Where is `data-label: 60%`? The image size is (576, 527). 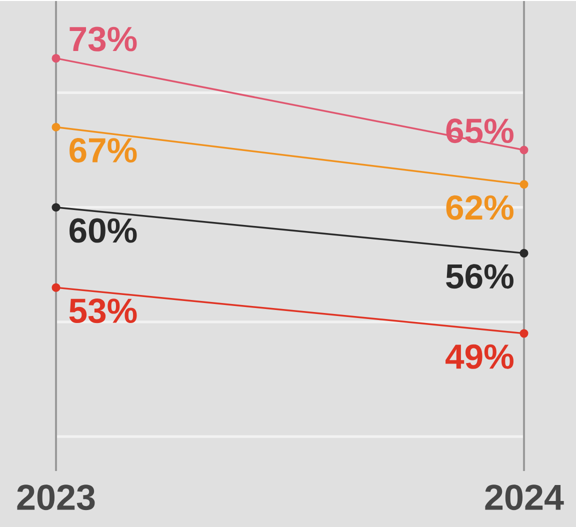 data-label: 60% is located at coordinates (103, 230).